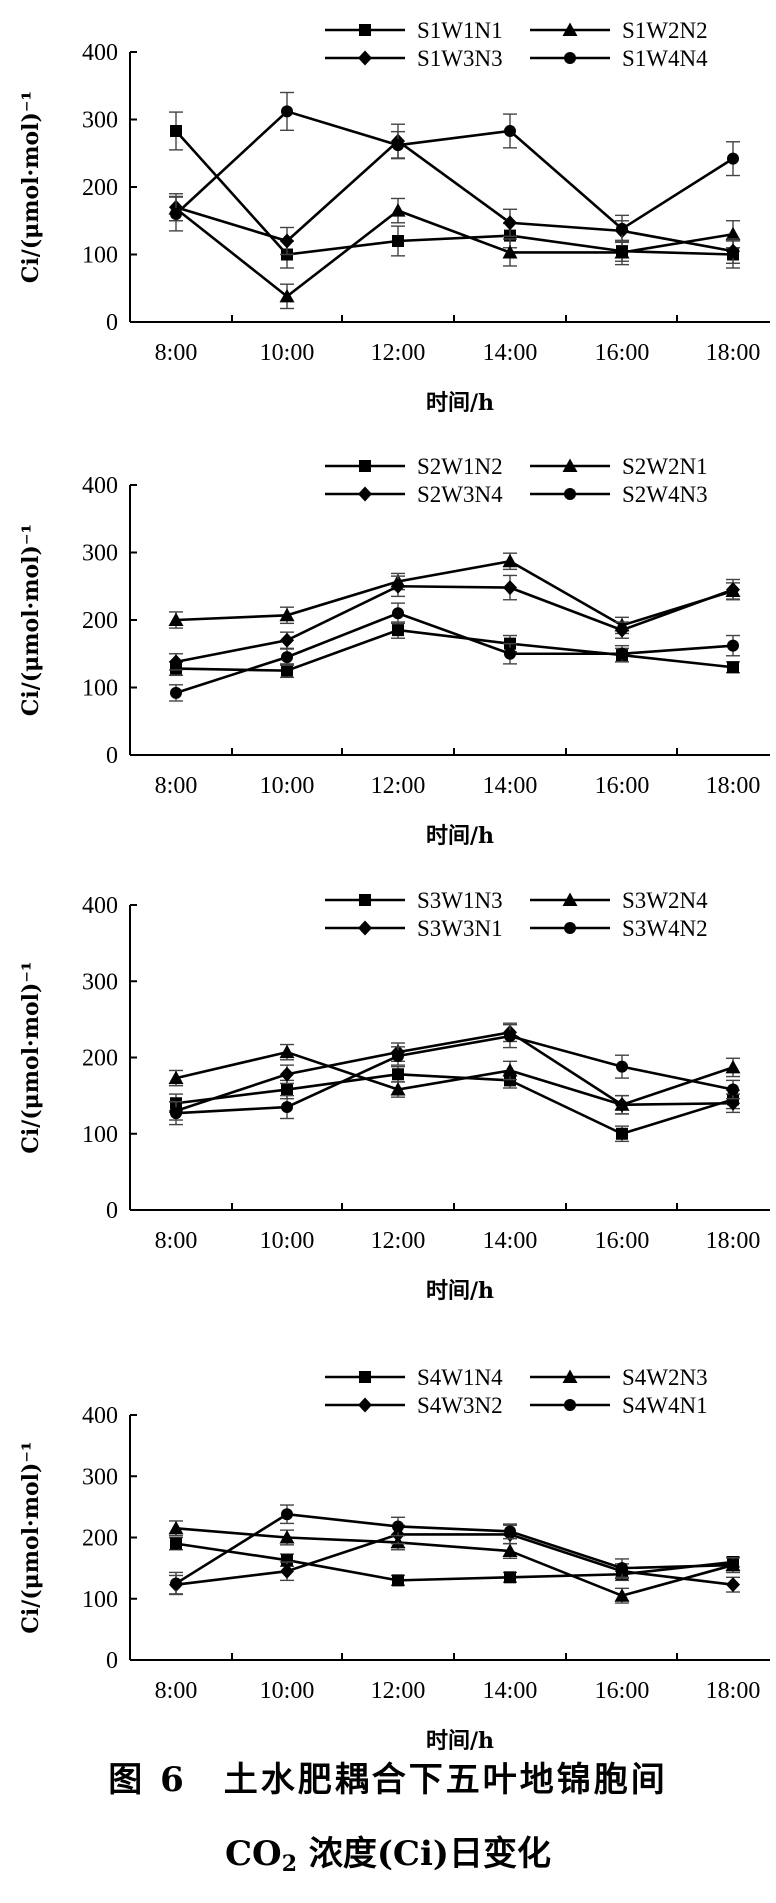 The height and width of the screenshot is (1903, 776). Describe the element at coordinates (289, 1864) in the screenshot. I see `caption-subscript: 2` at that location.